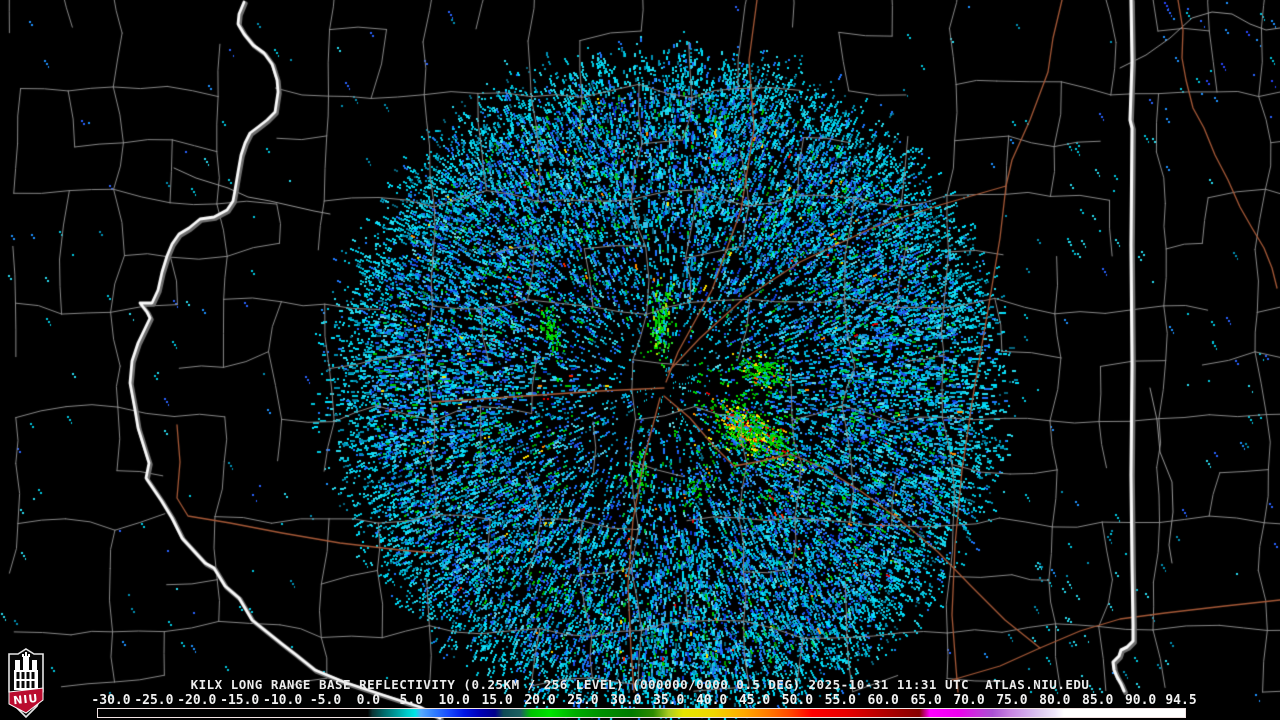  What do you see at coordinates (1140, 700) in the screenshot?
I see `scale-tick-label: 90.0` at bounding box center [1140, 700].